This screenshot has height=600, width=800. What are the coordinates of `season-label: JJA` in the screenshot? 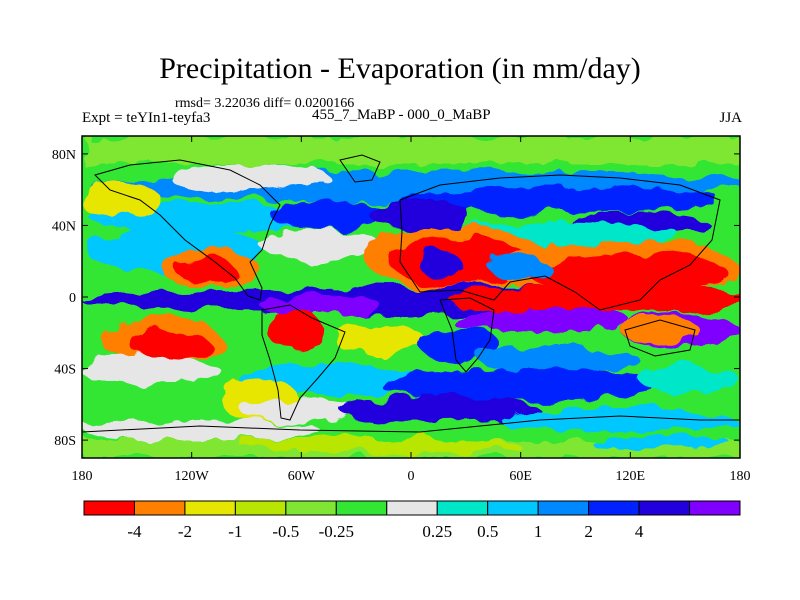 It's located at (730, 118).